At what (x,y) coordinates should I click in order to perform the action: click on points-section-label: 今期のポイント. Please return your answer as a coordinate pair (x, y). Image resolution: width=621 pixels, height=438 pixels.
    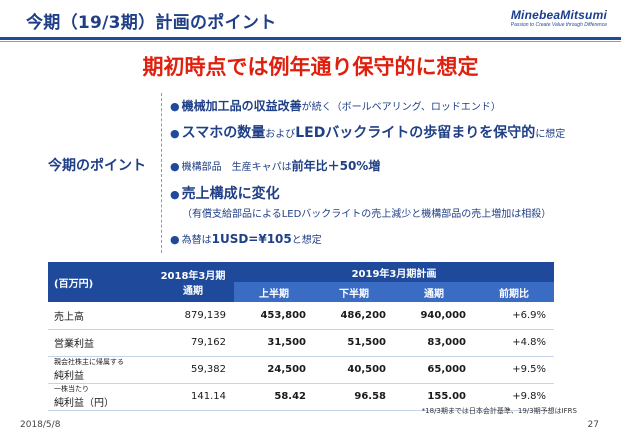
    Looking at the image, I should click on (97, 166).